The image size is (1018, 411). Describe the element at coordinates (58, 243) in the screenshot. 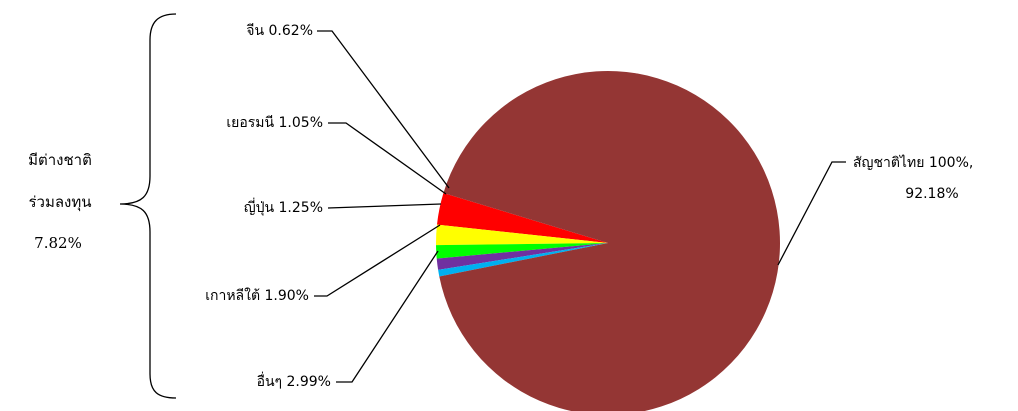

I see `group-label-percent: 7.82%` at that location.